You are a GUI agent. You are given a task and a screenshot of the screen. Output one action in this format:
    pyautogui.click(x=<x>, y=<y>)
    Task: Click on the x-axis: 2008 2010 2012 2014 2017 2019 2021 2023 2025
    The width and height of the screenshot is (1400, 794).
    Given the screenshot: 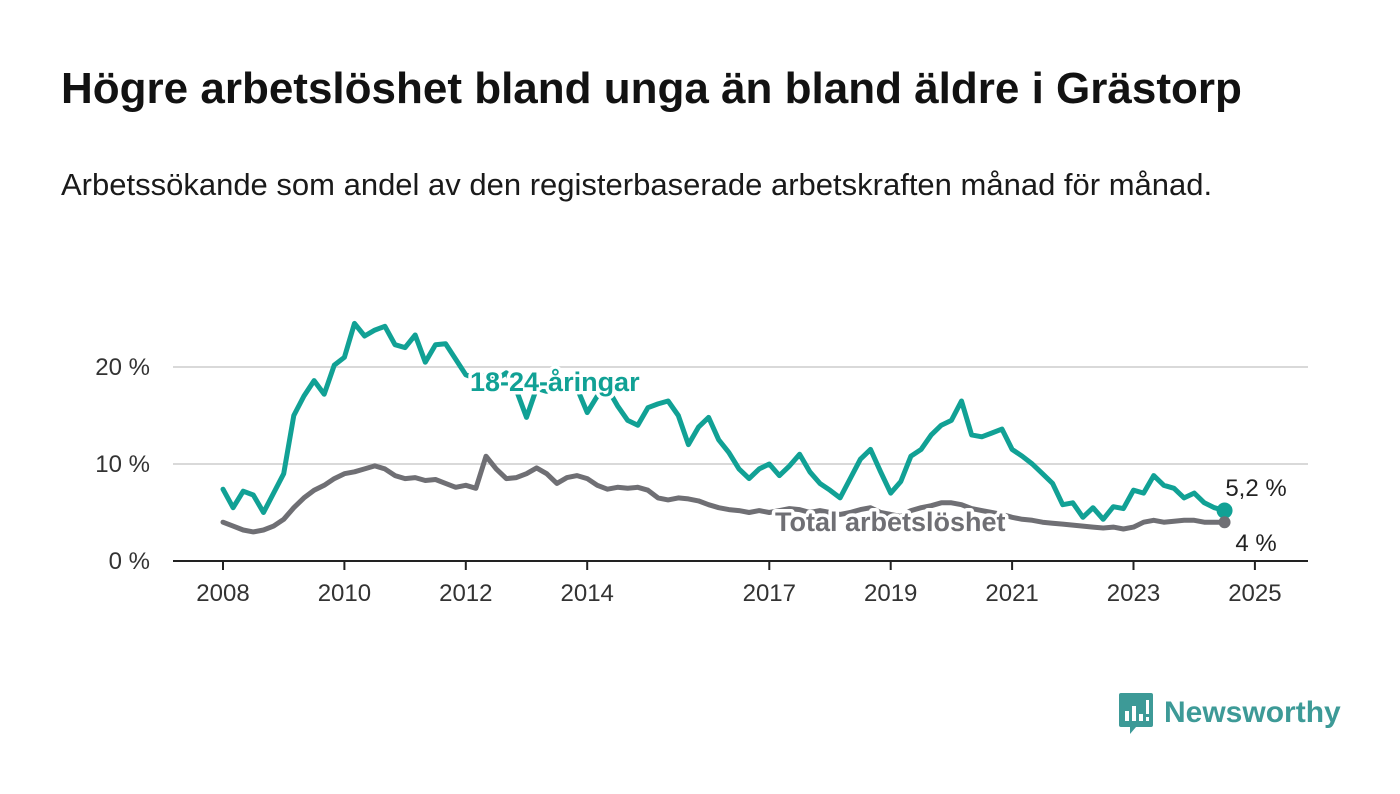 What is the action you would take?
    pyautogui.click(x=740, y=583)
    